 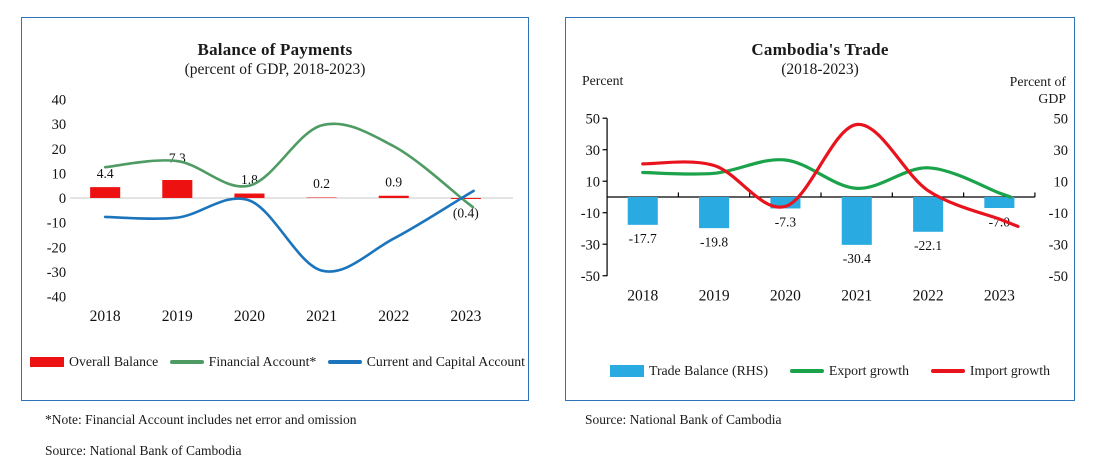 I want to click on current-and-capital-account-line, so click(x=289, y=231).